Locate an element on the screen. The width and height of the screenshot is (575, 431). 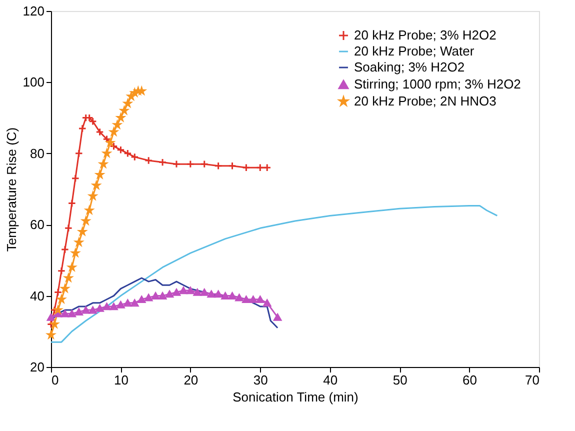
x-tick-label: 70 is located at coordinates (532, 380).